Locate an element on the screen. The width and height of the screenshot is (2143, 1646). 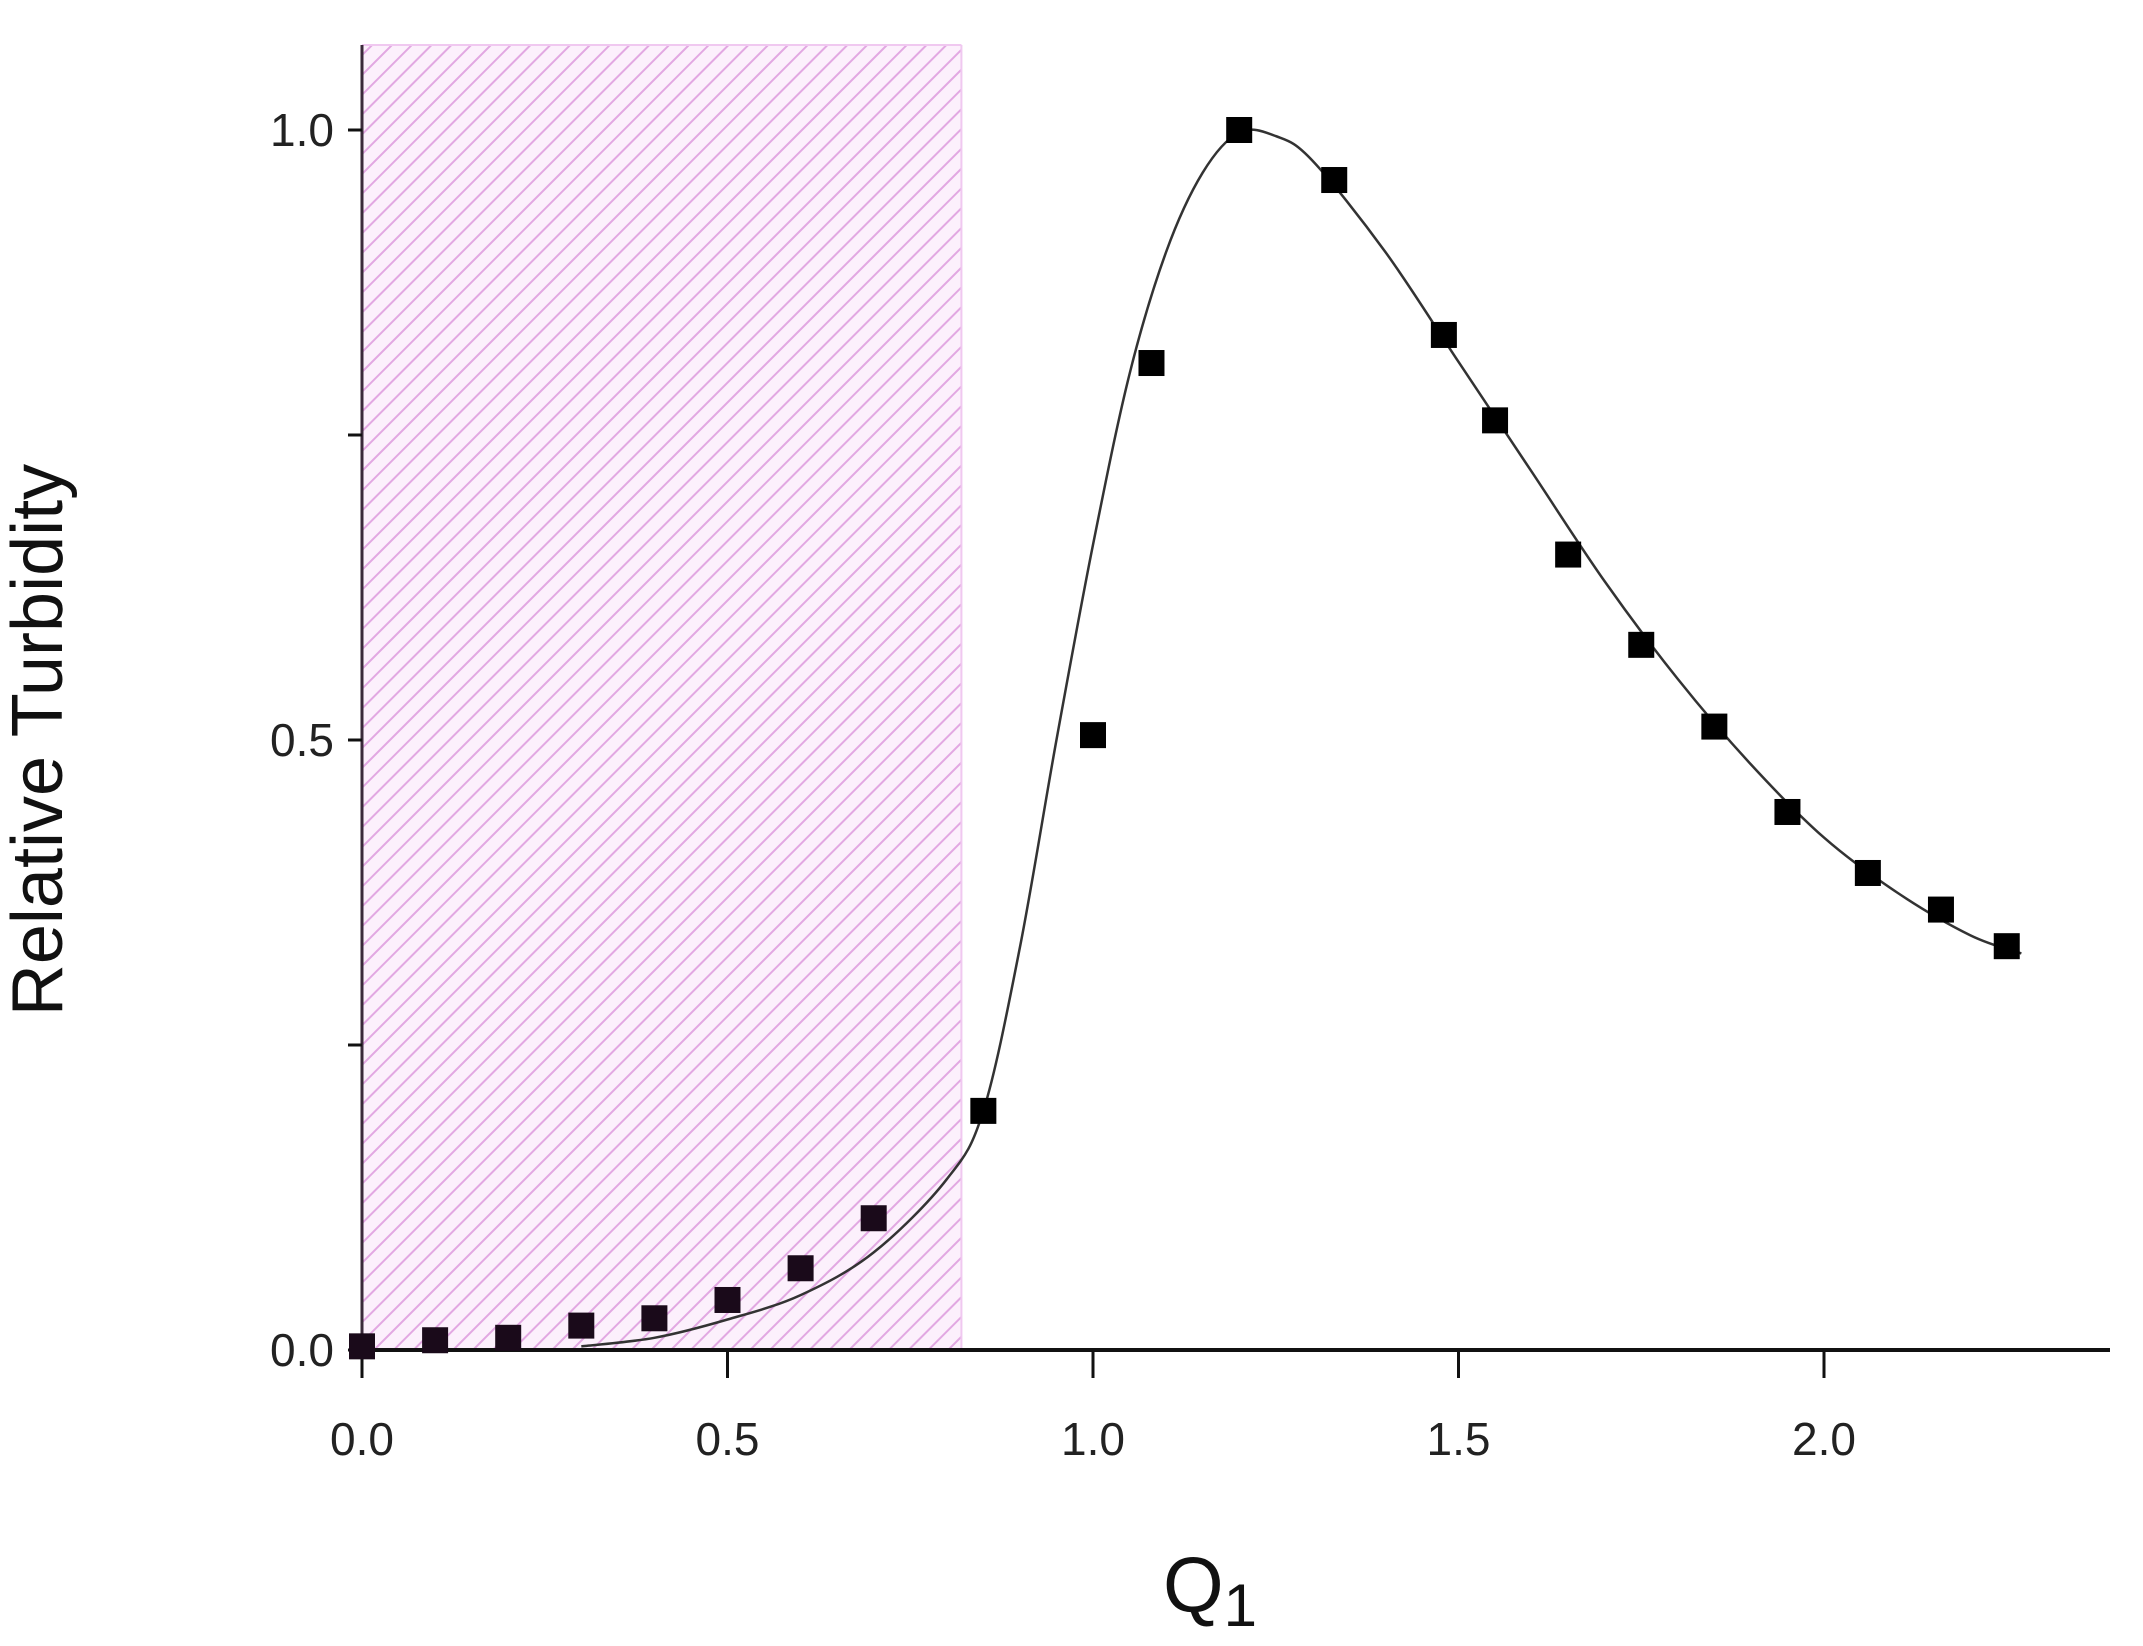
y-tick-label: 1.0 is located at coordinates (302, 130).